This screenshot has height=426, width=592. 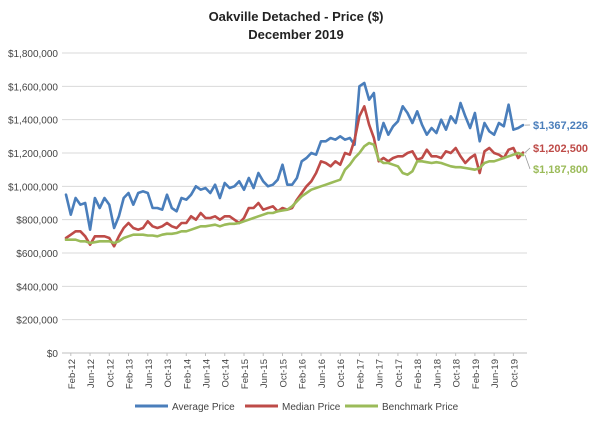 I want to click on x-tick-label: Oct-17, so click(x=399, y=373).